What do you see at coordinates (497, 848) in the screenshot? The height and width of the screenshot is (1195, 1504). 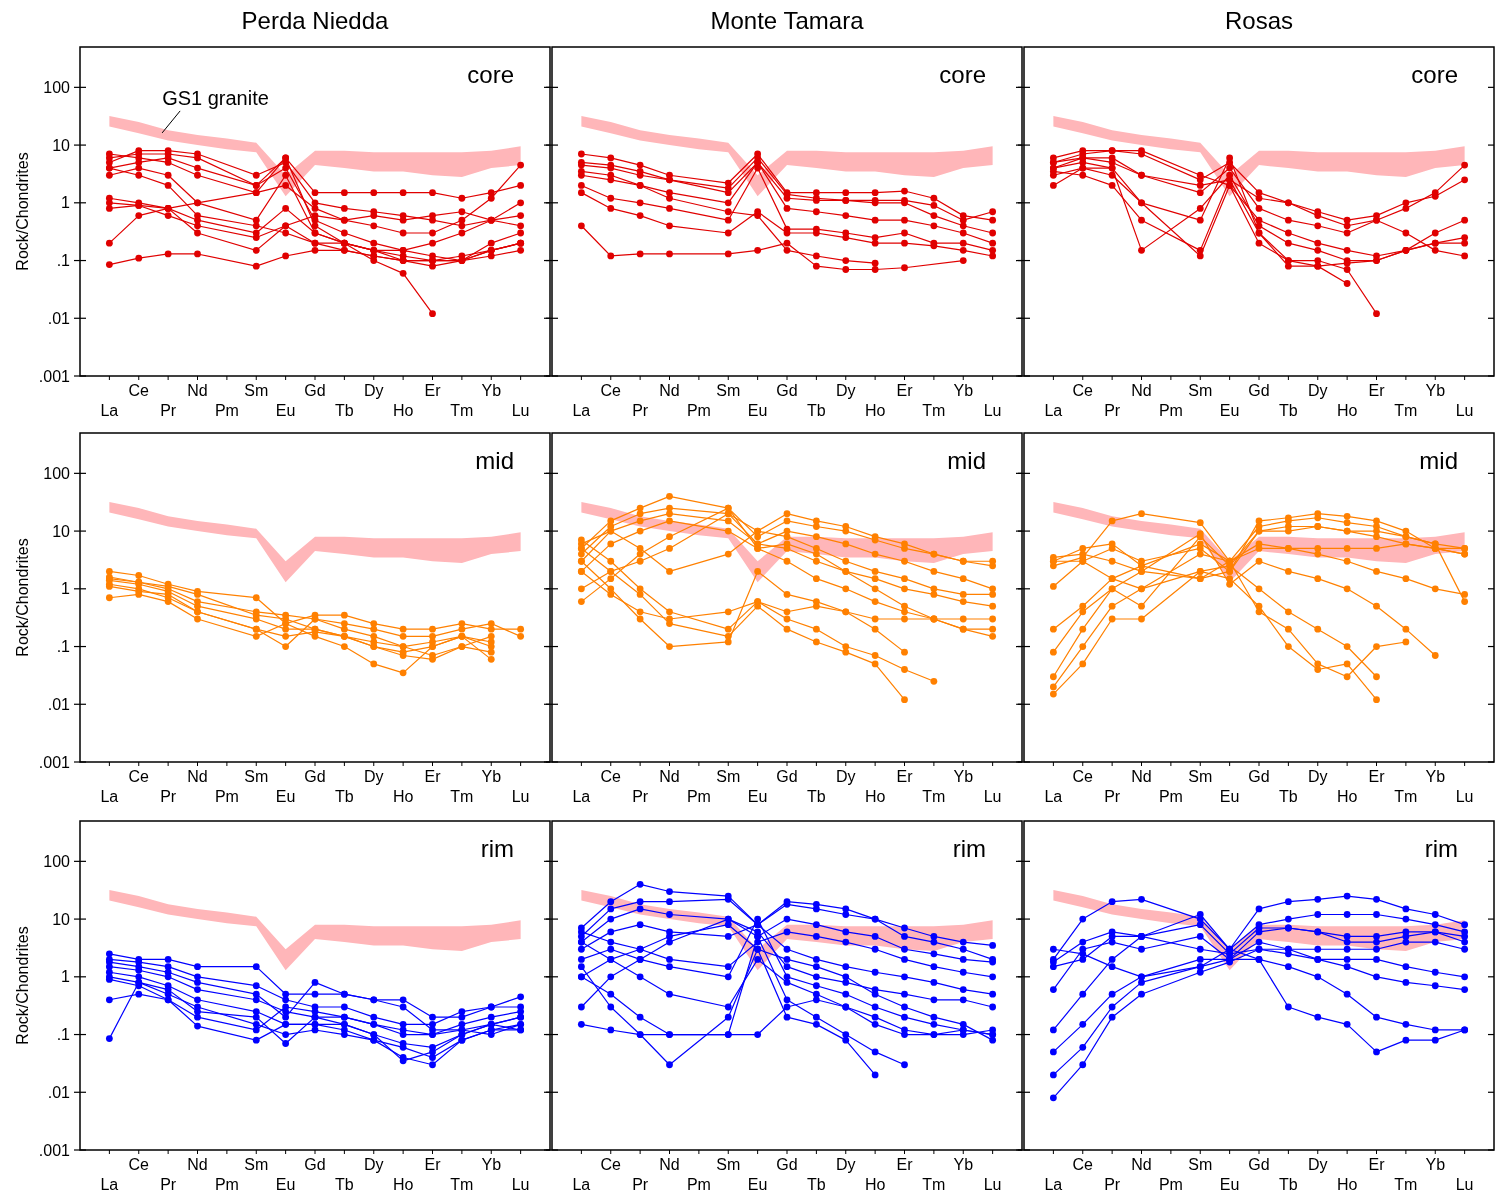 I see `annotation: rim` at bounding box center [497, 848].